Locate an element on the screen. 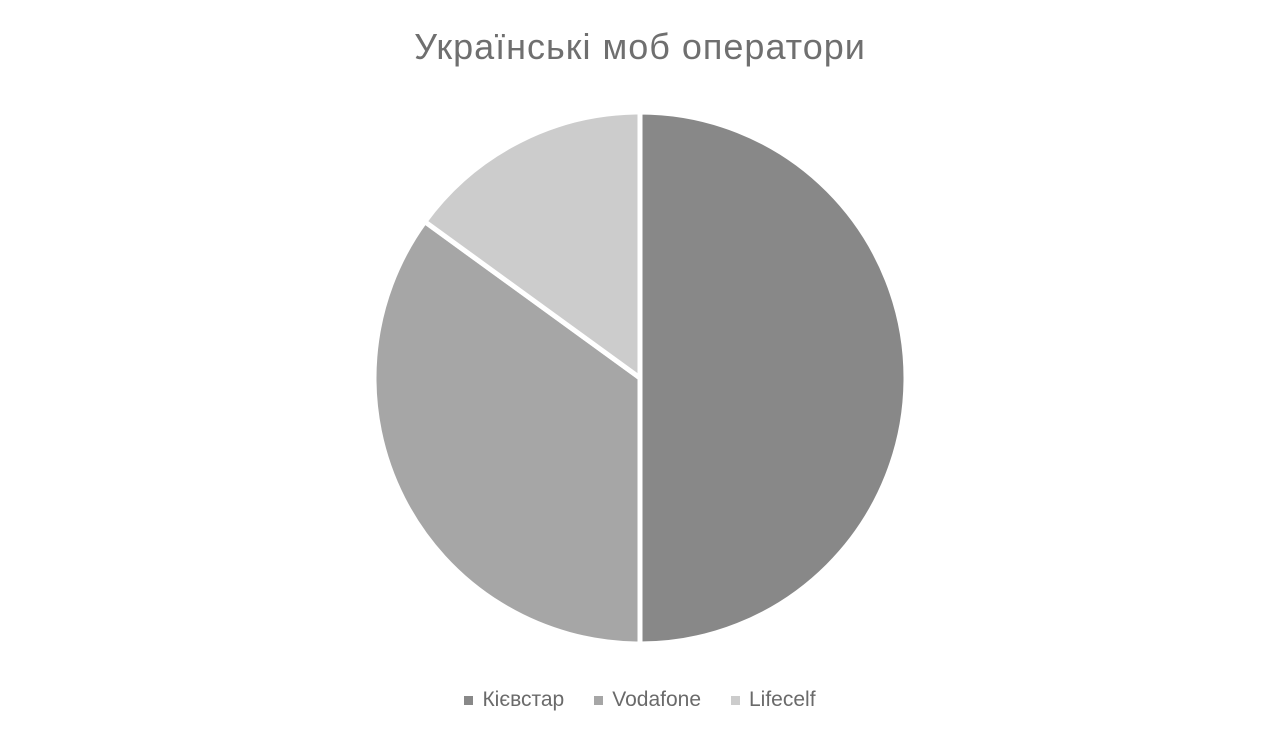 Image resolution: width=1280 pixels, height=747 pixels. legend-item-kyivstar: Кієвстар is located at coordinates (514, 700).